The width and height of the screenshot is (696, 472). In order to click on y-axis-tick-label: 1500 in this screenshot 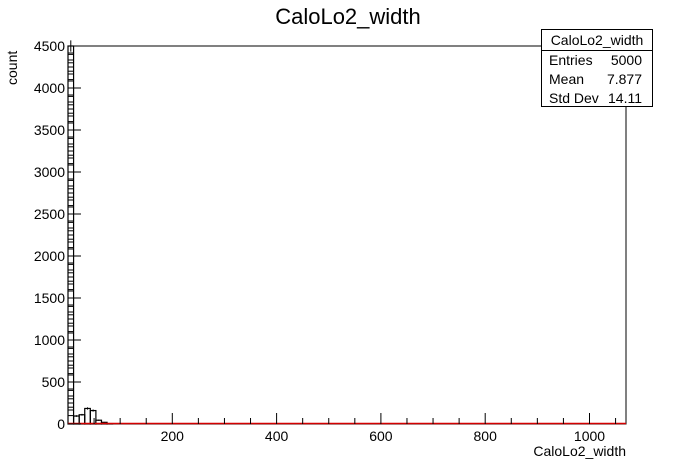, I will do `click(49, 298)`.